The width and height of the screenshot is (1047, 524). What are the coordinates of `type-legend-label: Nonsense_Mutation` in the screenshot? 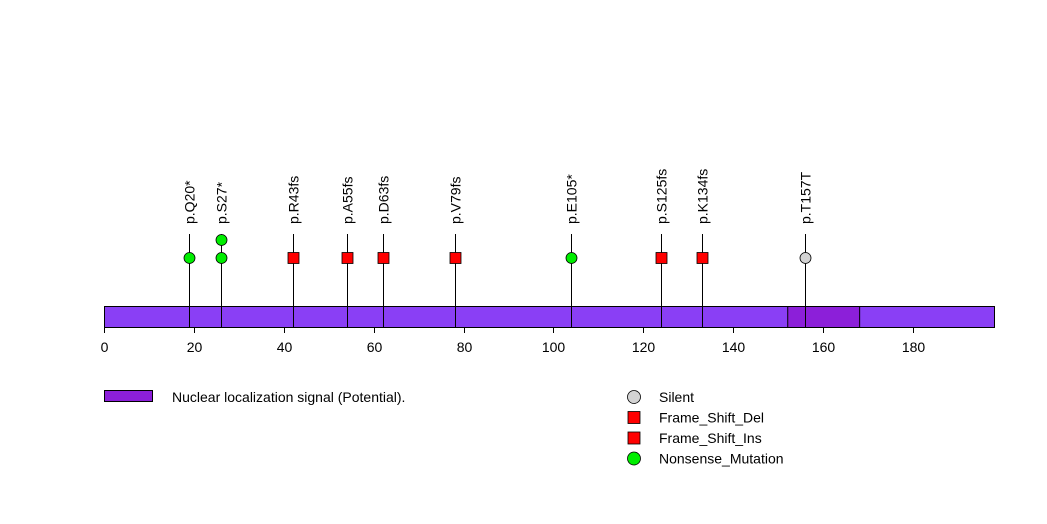 It's located at (721, 459).